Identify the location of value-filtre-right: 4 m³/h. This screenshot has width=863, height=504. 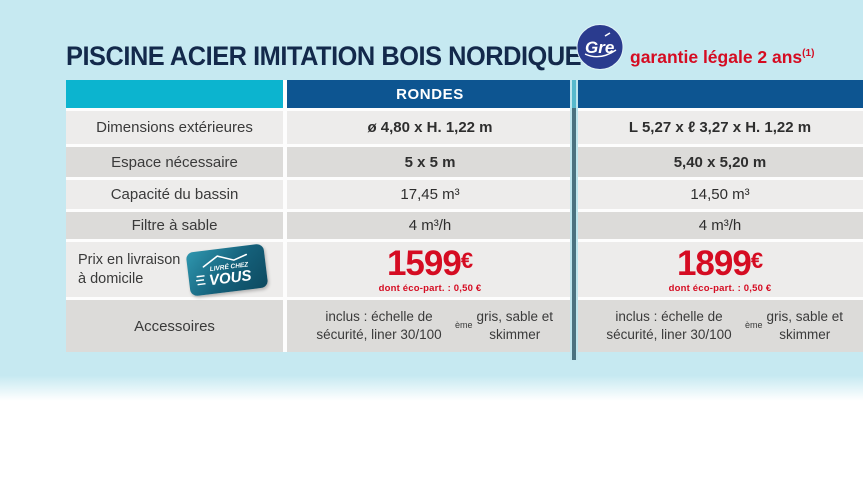
(720, 225).